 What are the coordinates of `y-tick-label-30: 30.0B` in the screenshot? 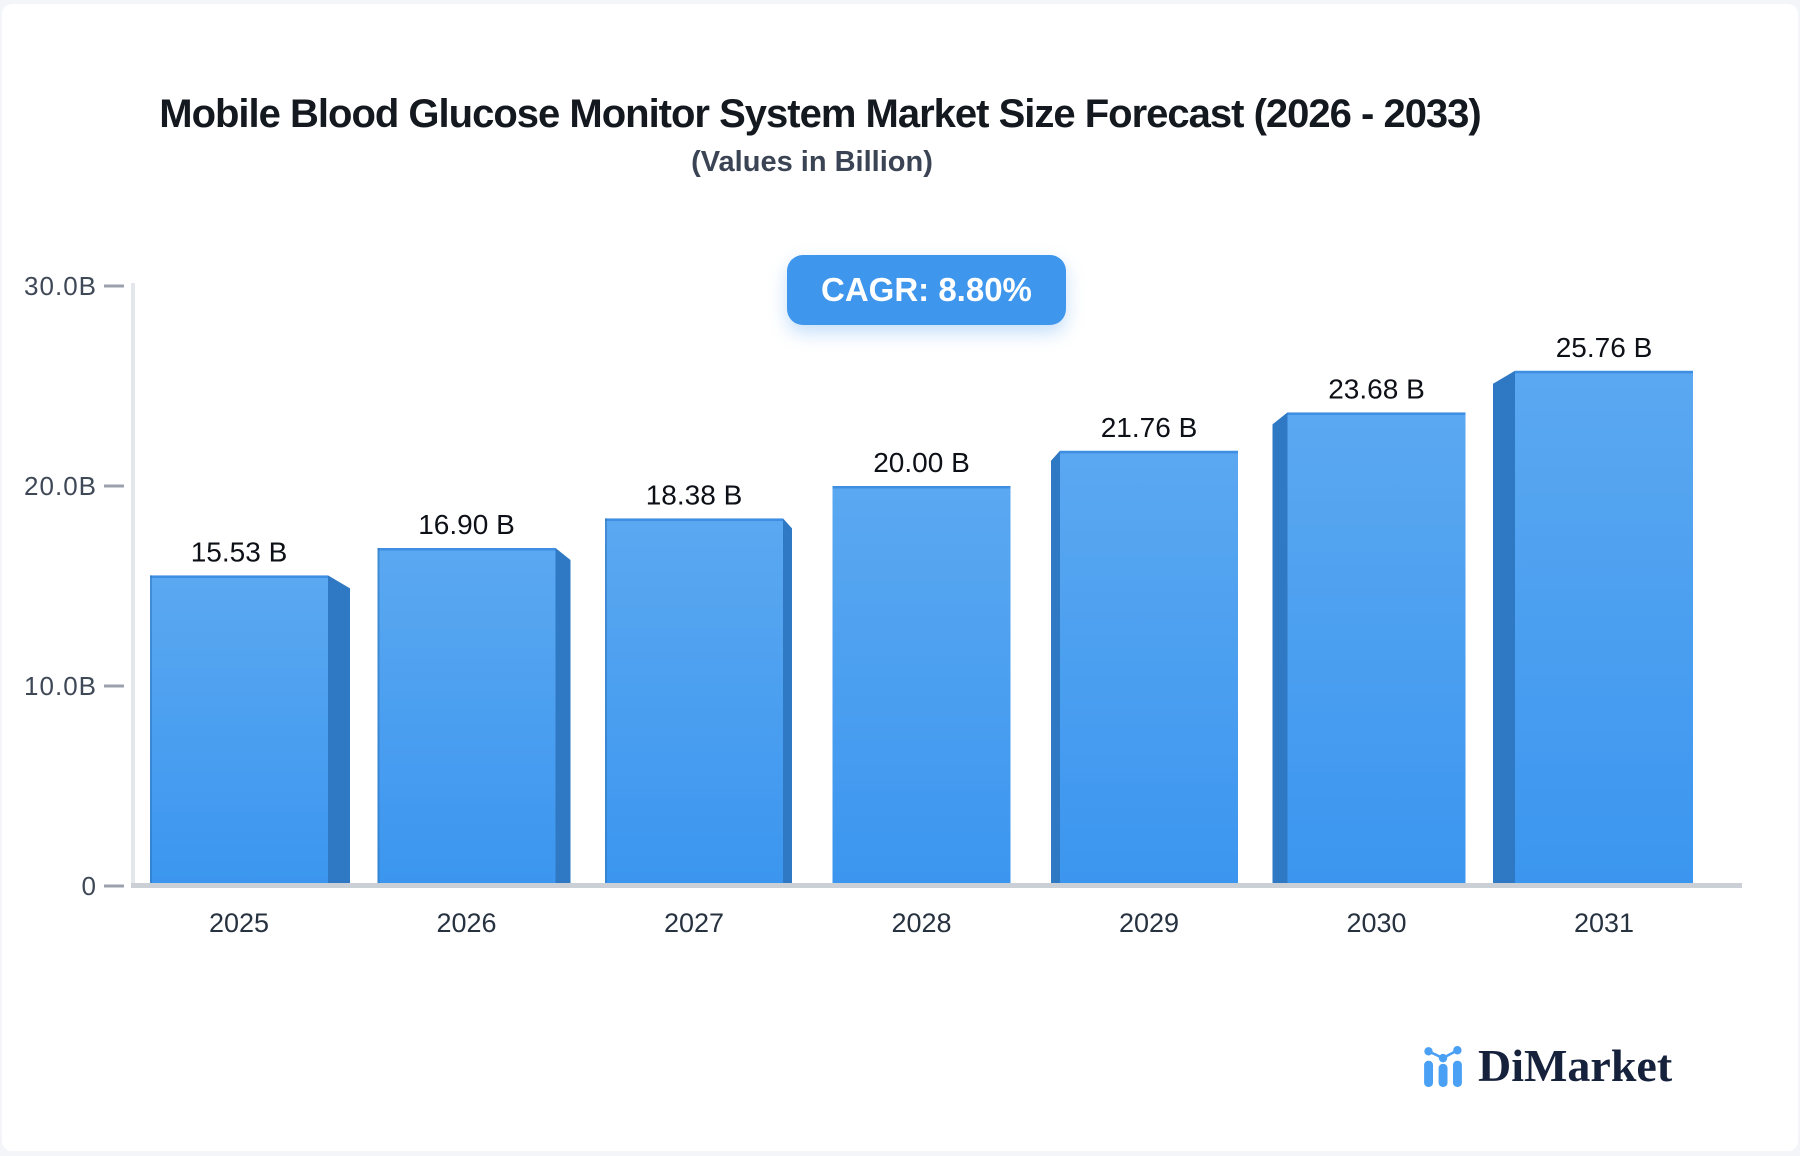 It's located at (60, 286).